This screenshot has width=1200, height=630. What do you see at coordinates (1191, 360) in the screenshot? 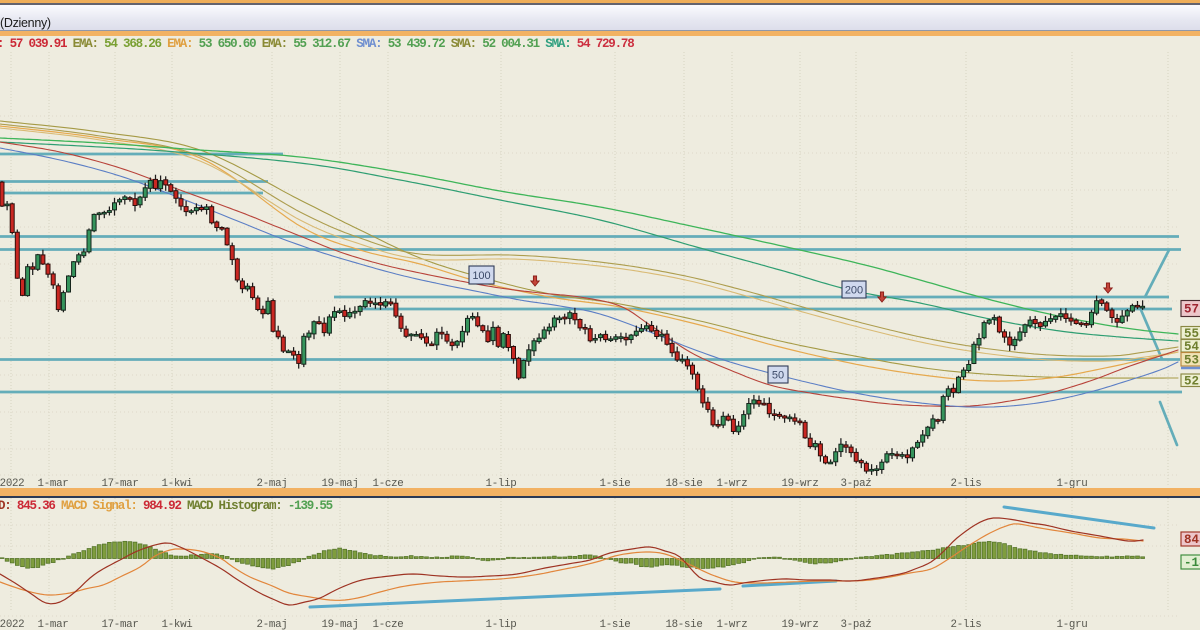
I see `svg-text: 53` at bounding box center [1191, 360].